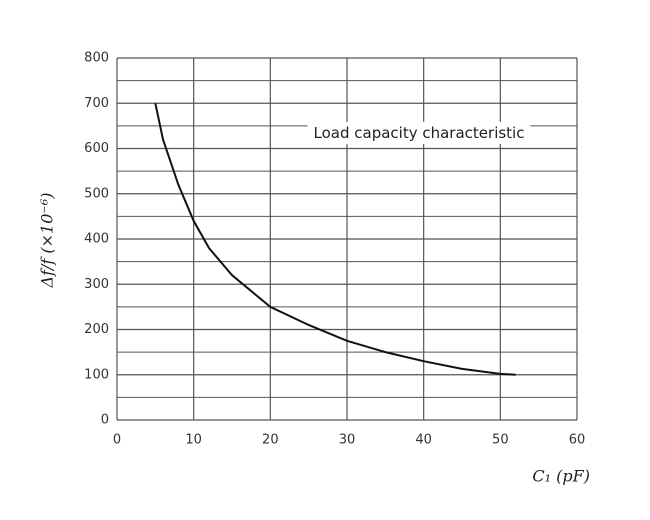 The image size is (650, 520). What do you see at coordinates (561, 476) in the screenshot?
I see `x-axis-label: C₁ (pF)` at bounding box center [561, 476].